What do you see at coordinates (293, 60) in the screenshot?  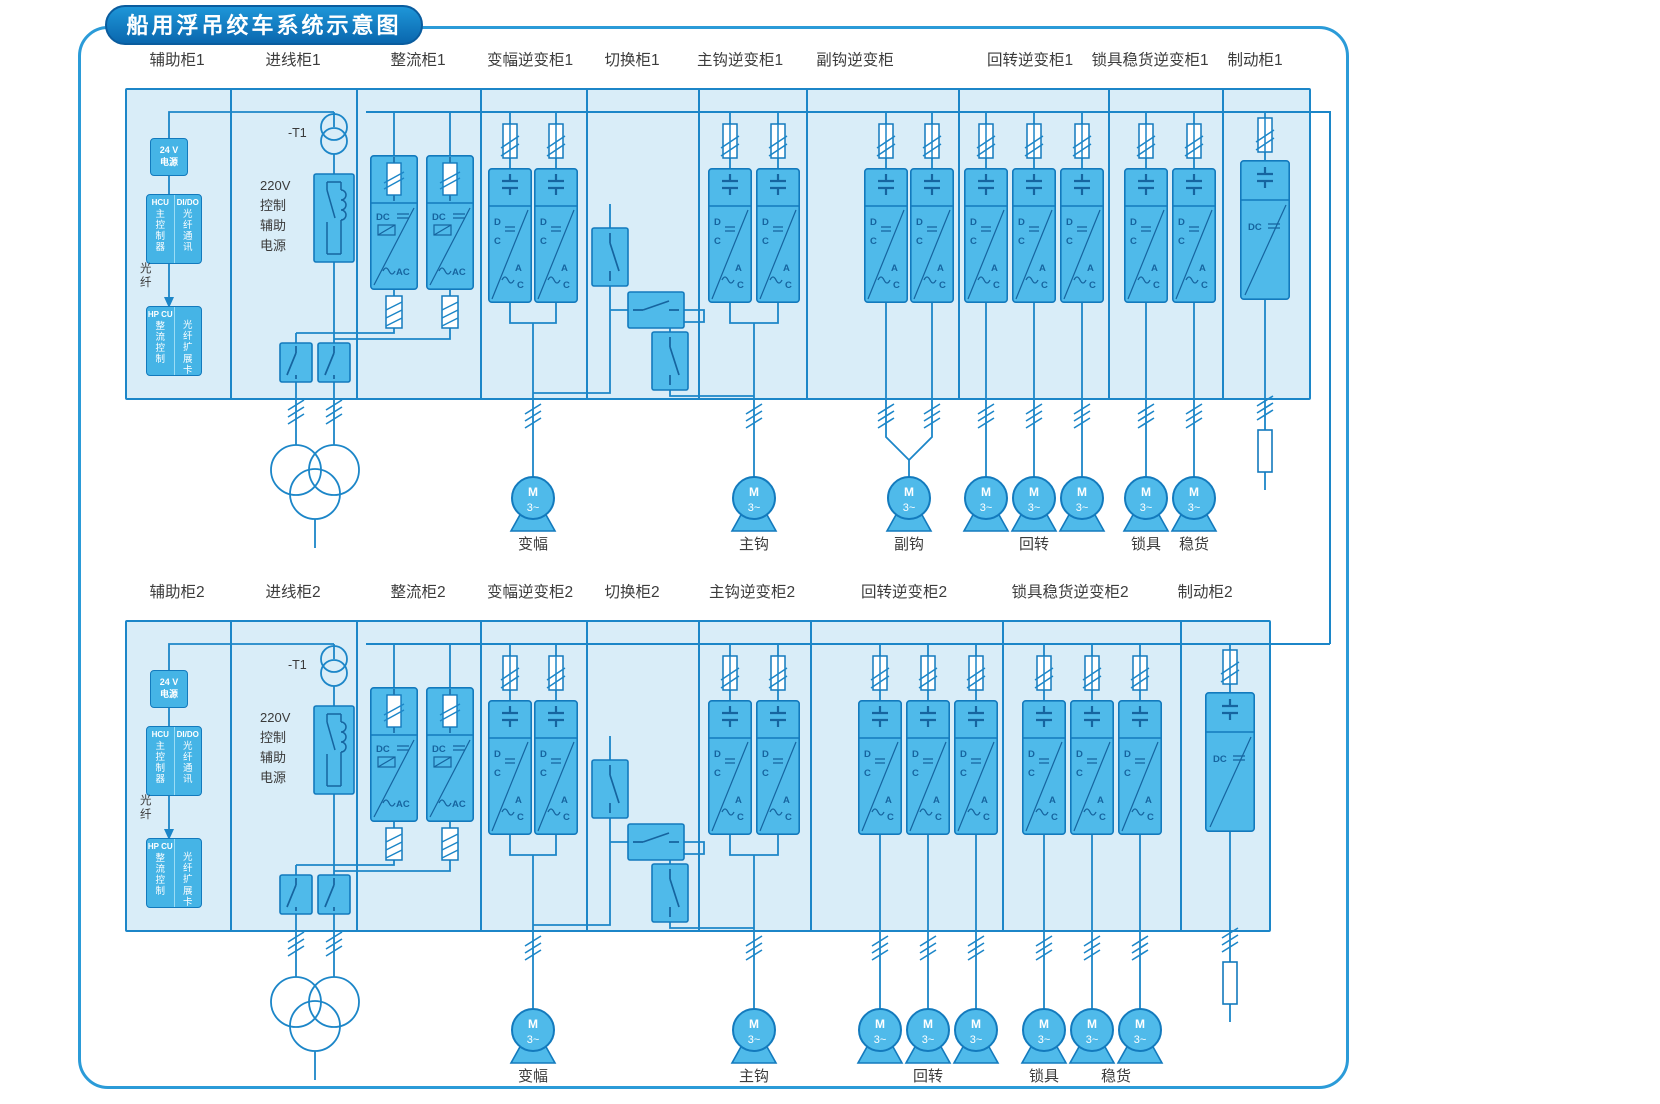 I see `cabinet-label: 进线柜1` at bounding box center [293, 60].